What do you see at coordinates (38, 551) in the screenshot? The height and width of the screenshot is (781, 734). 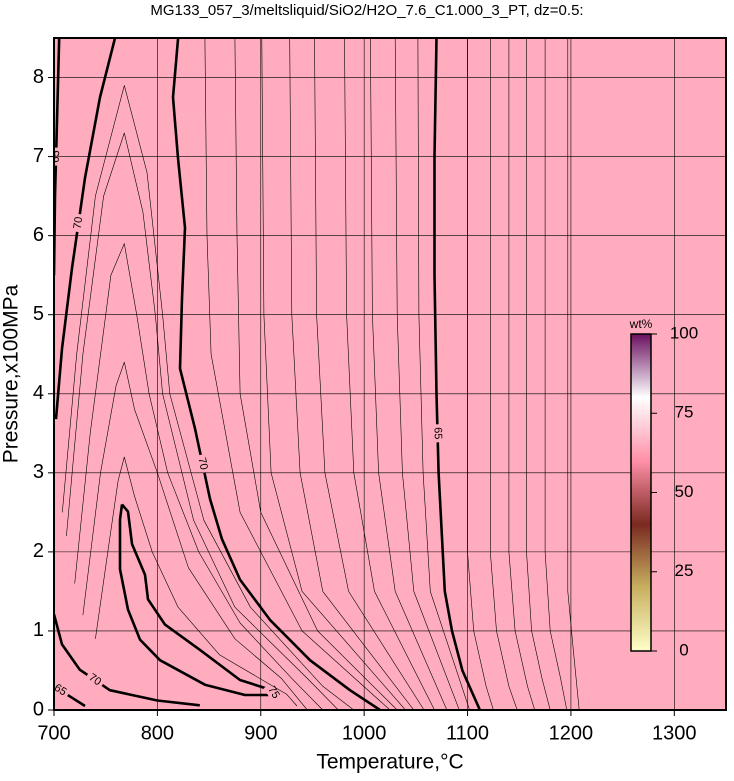 I see `y-tick-label: 2` at bounding box center [38, 551].